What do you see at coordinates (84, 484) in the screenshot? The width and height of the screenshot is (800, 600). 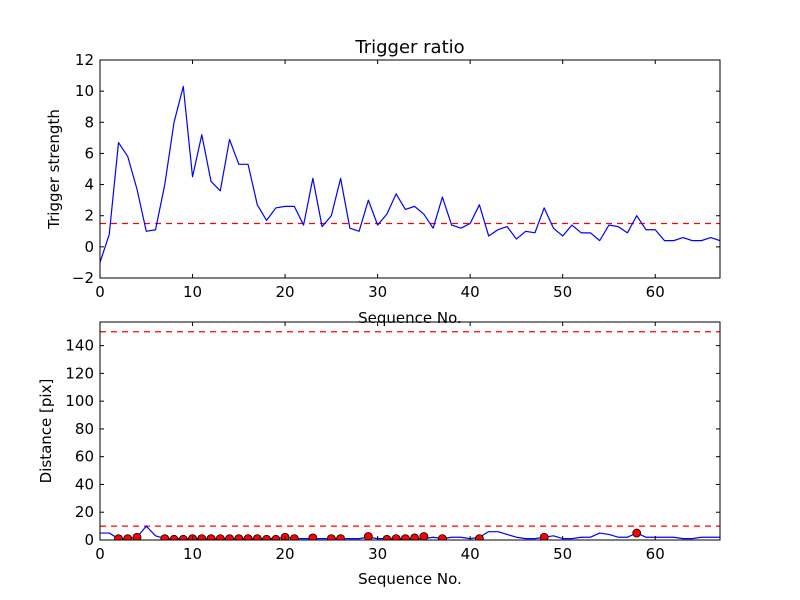 I see `distance-y-tick-label: 40` at bounding box center [84, 484].